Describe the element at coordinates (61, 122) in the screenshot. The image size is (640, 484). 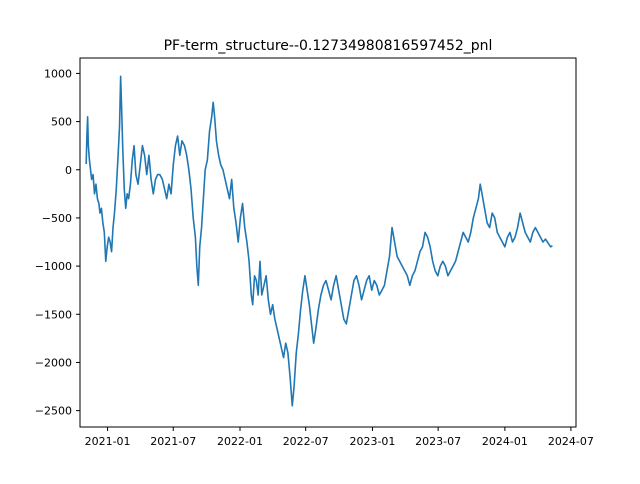
I see `y-tick-label: 500` at that location.